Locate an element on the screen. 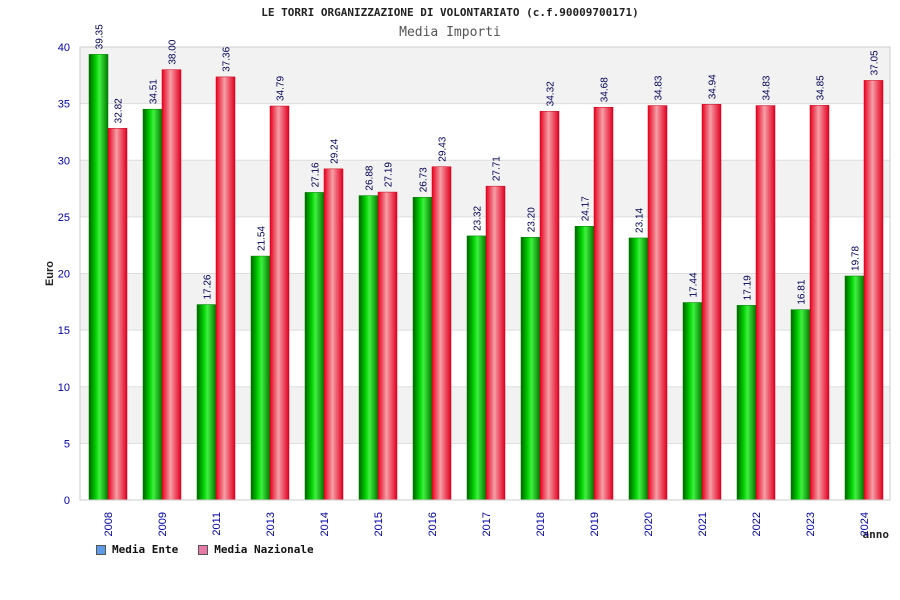 The image size is (900, 600). x-tick-label-2015: 2015 is located at coordinates (379, 524).